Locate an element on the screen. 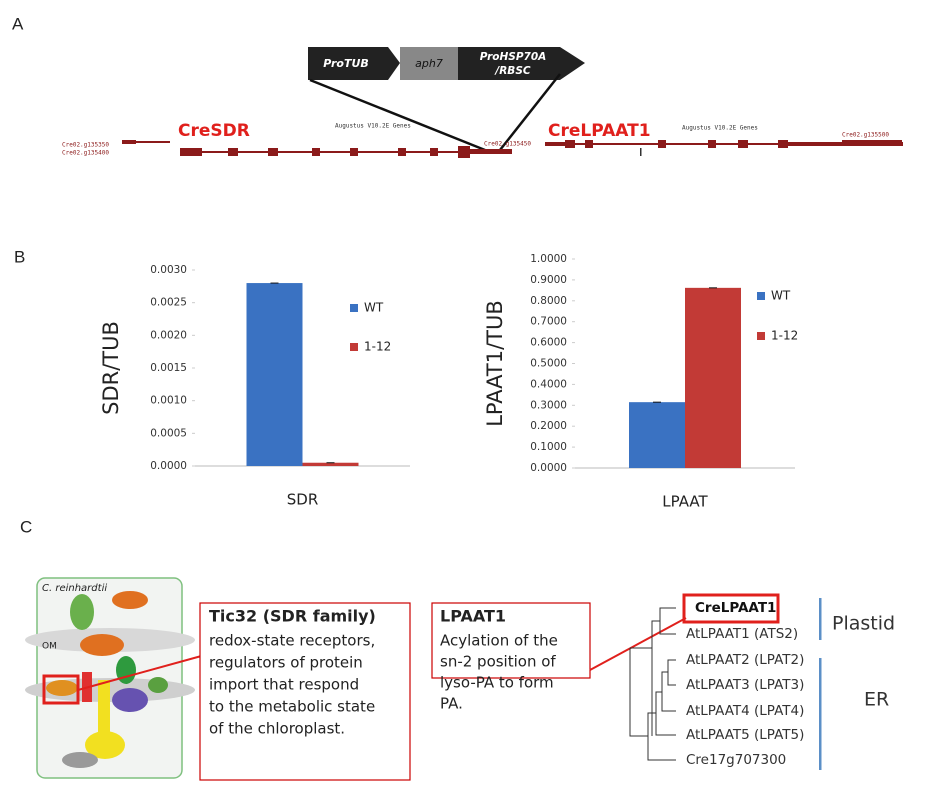 The width and height of the screenshot is (951, 785). construct-label: ProTUB is located at coordinates (346, 63).